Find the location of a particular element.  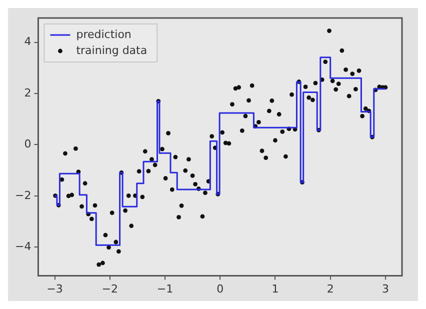

x-tick-label: −2 is located at coordinates (110, 289).